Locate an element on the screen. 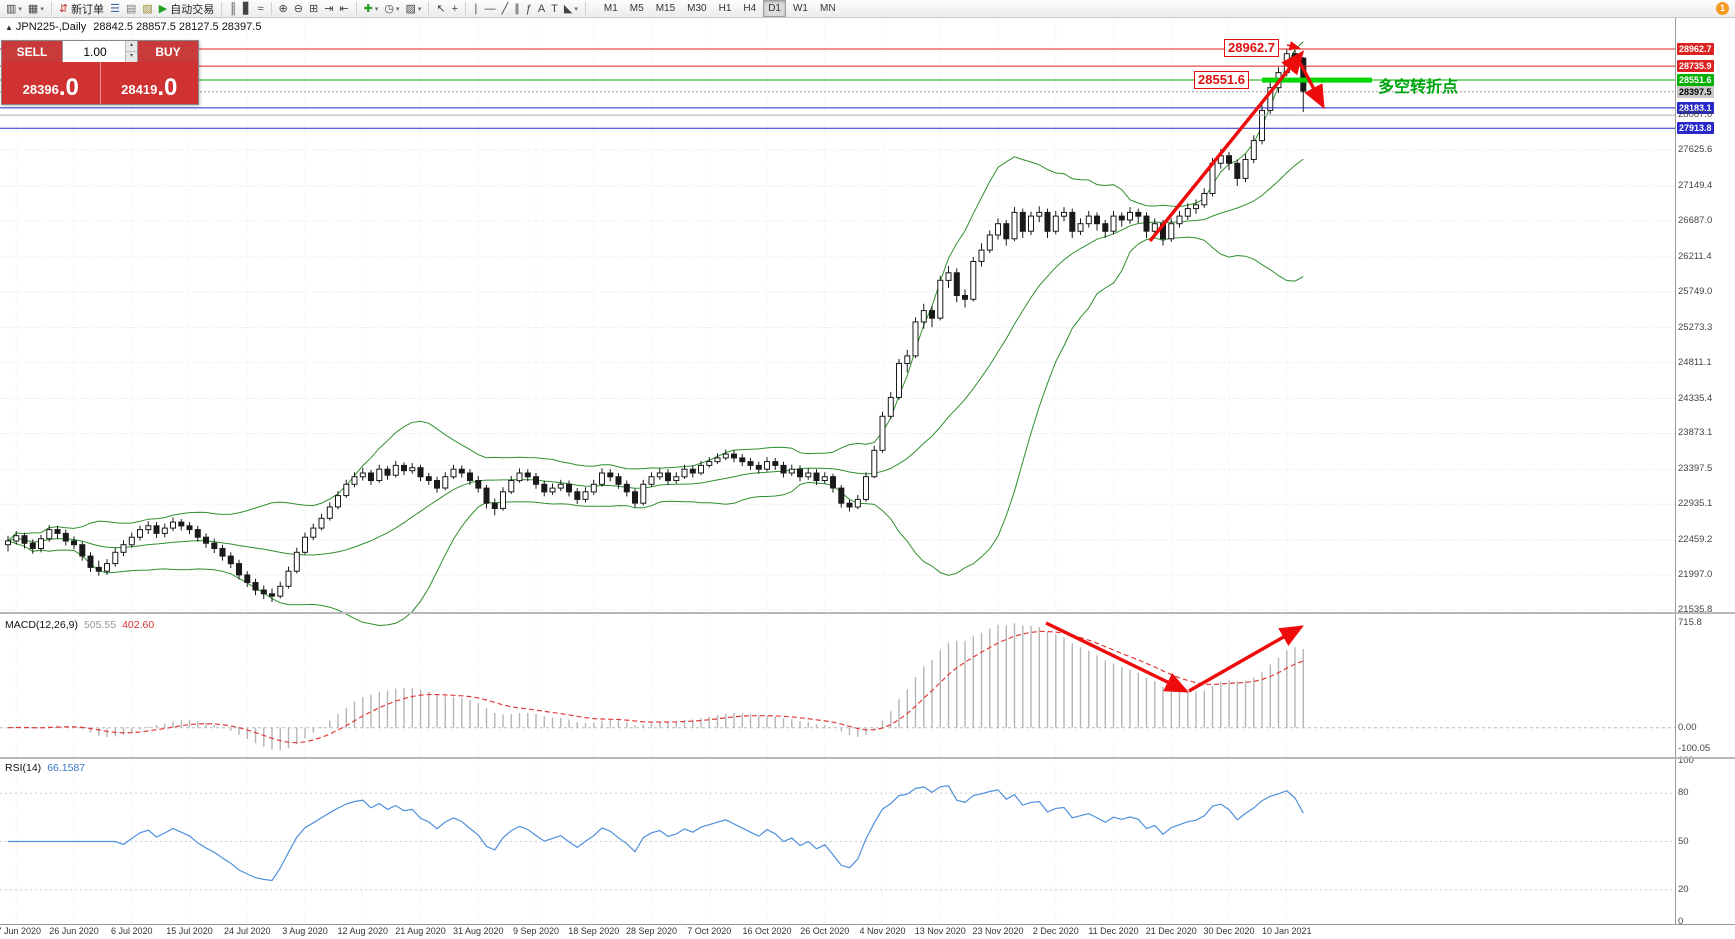 The image size is (1735, 939). annotation-layer is located at coordinates (1260, 142).